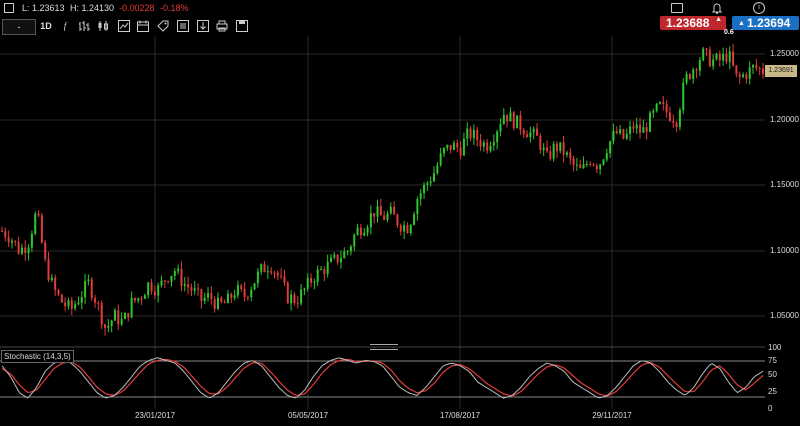 The image size is (800, 426). Describe the element at coordinates (43, 8) in the screenshot. I see `low-price-label: L: 1.23613` at that location.